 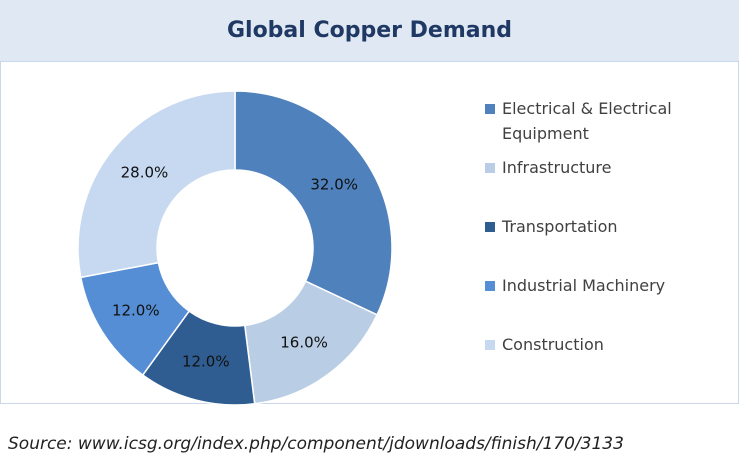 What do you see at coordinates (553, 344) in the screenshot?
I see `legend-label: Construction` at bounding box center [553, 344].